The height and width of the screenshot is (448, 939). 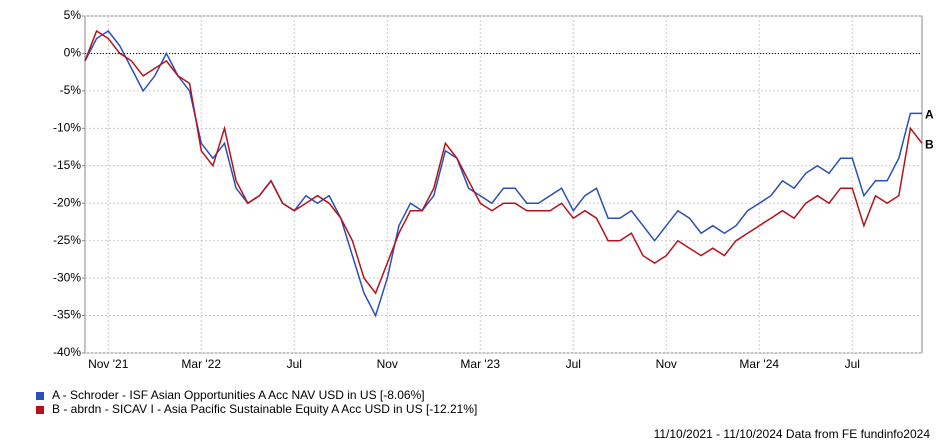 I want to click on y-tick-label: -25%, so click(x=67, y=240).